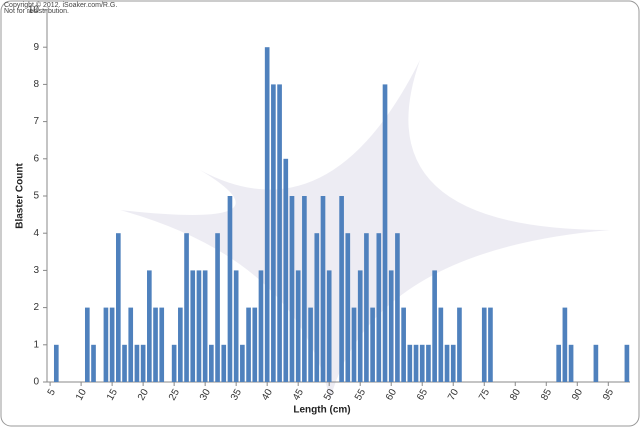 The height and width of the screenshot is (427, 640). I want to click on y-tick-label: 8, so click(36, 84).